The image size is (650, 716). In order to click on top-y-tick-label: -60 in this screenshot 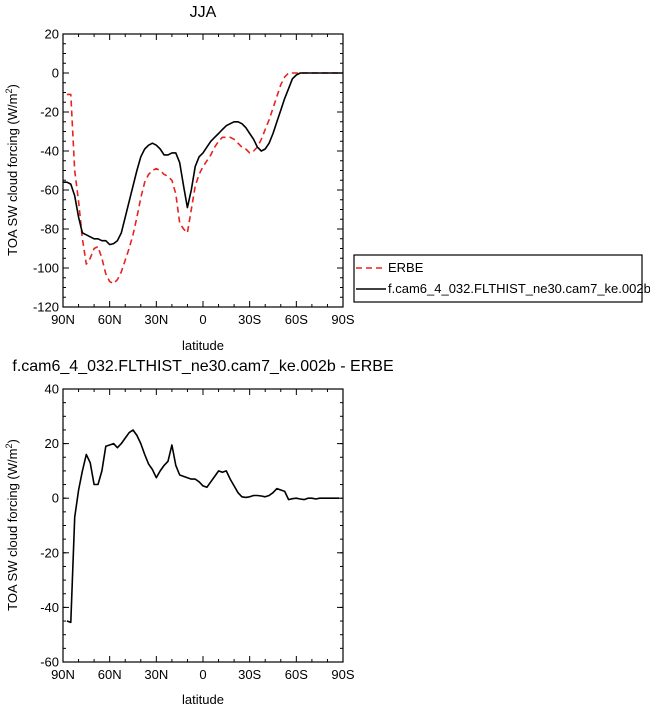, I will do `click(49, 190)`.